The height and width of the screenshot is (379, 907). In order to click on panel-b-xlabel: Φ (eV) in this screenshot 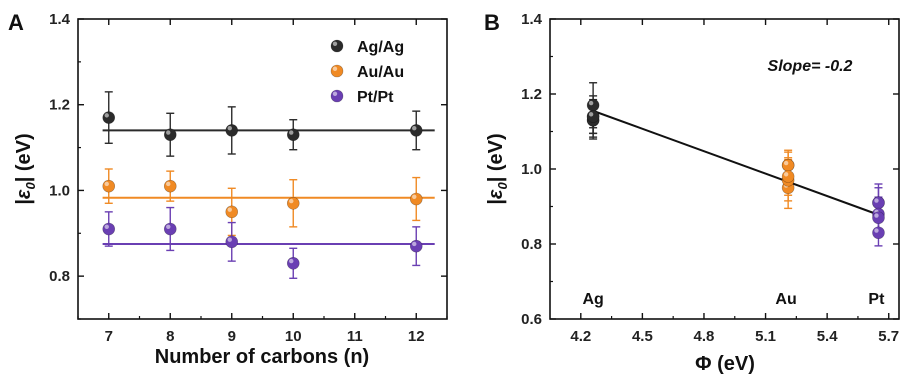, I will do `click(725, 364)`.